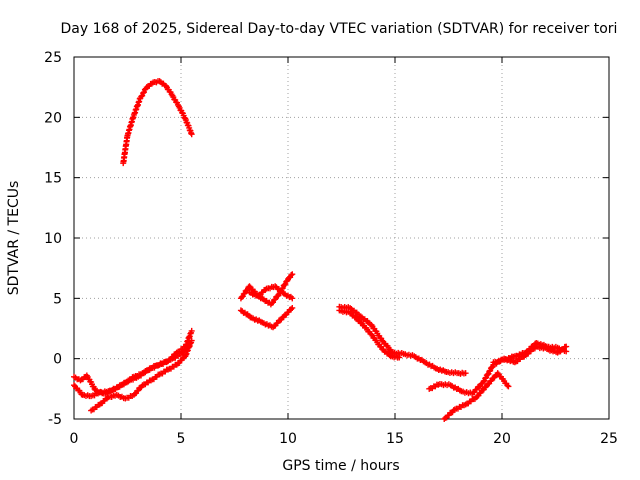 The height and width of the screenshot is (480, 640). What do you see at coordinates (181, 439) in the screenshot?
I see `x-tick-label: 5` at bounding box center [181, 439].